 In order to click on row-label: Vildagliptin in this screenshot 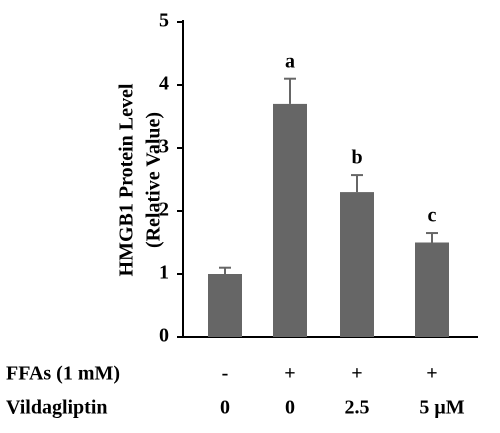, I will do `click(57, 408)`.